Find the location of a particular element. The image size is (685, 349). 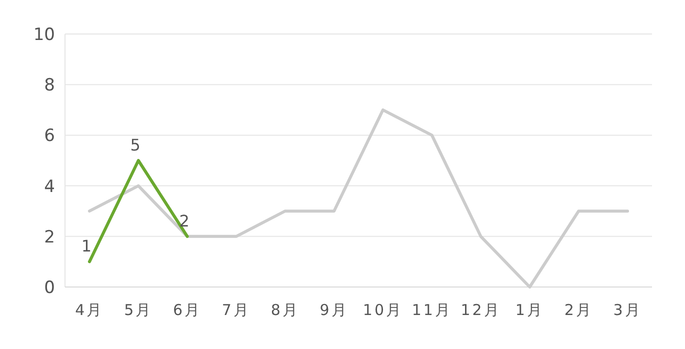

y-tick-label: 2 is located at coordinates (49, 237).